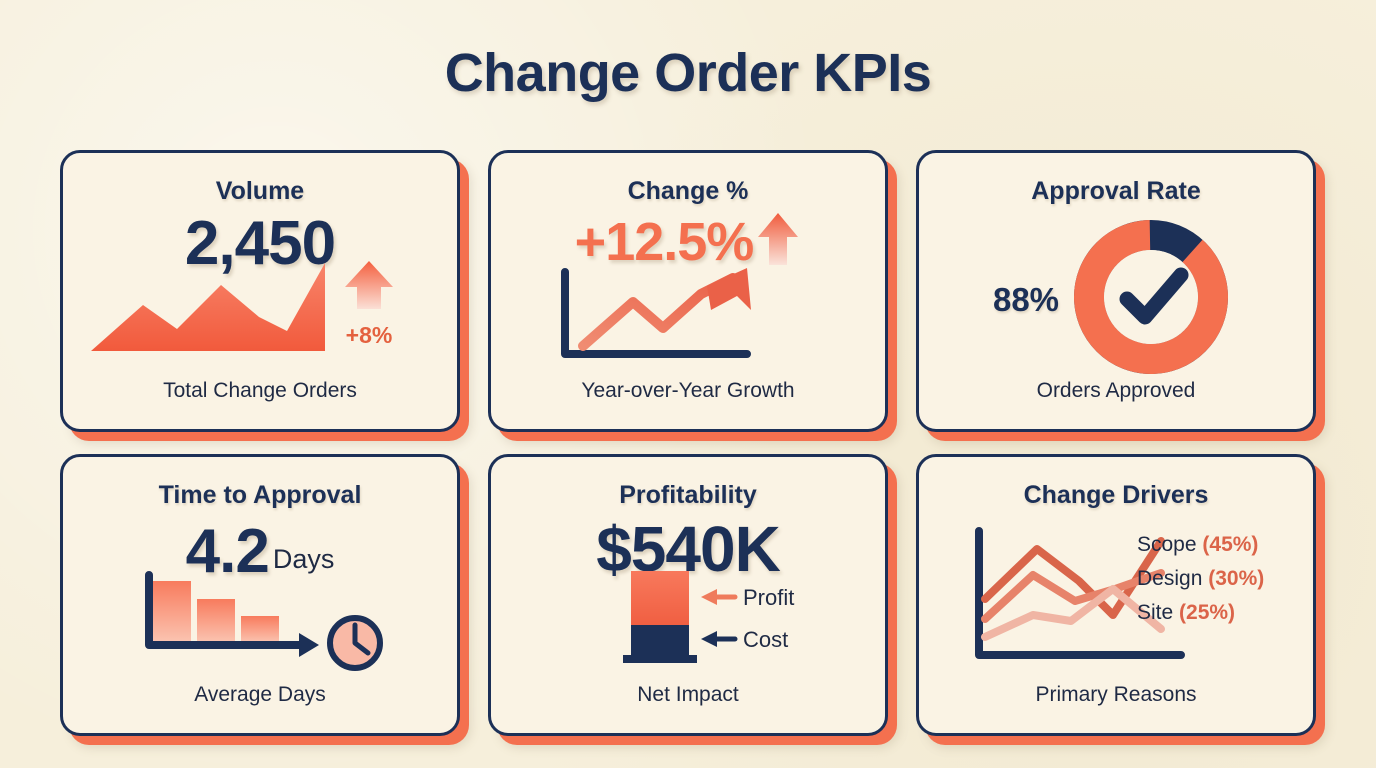 The image size is (1376, 768). Describe the element at coordinates (369, 335) in the screenshot. I see `delta-badge: +8%` at that location.